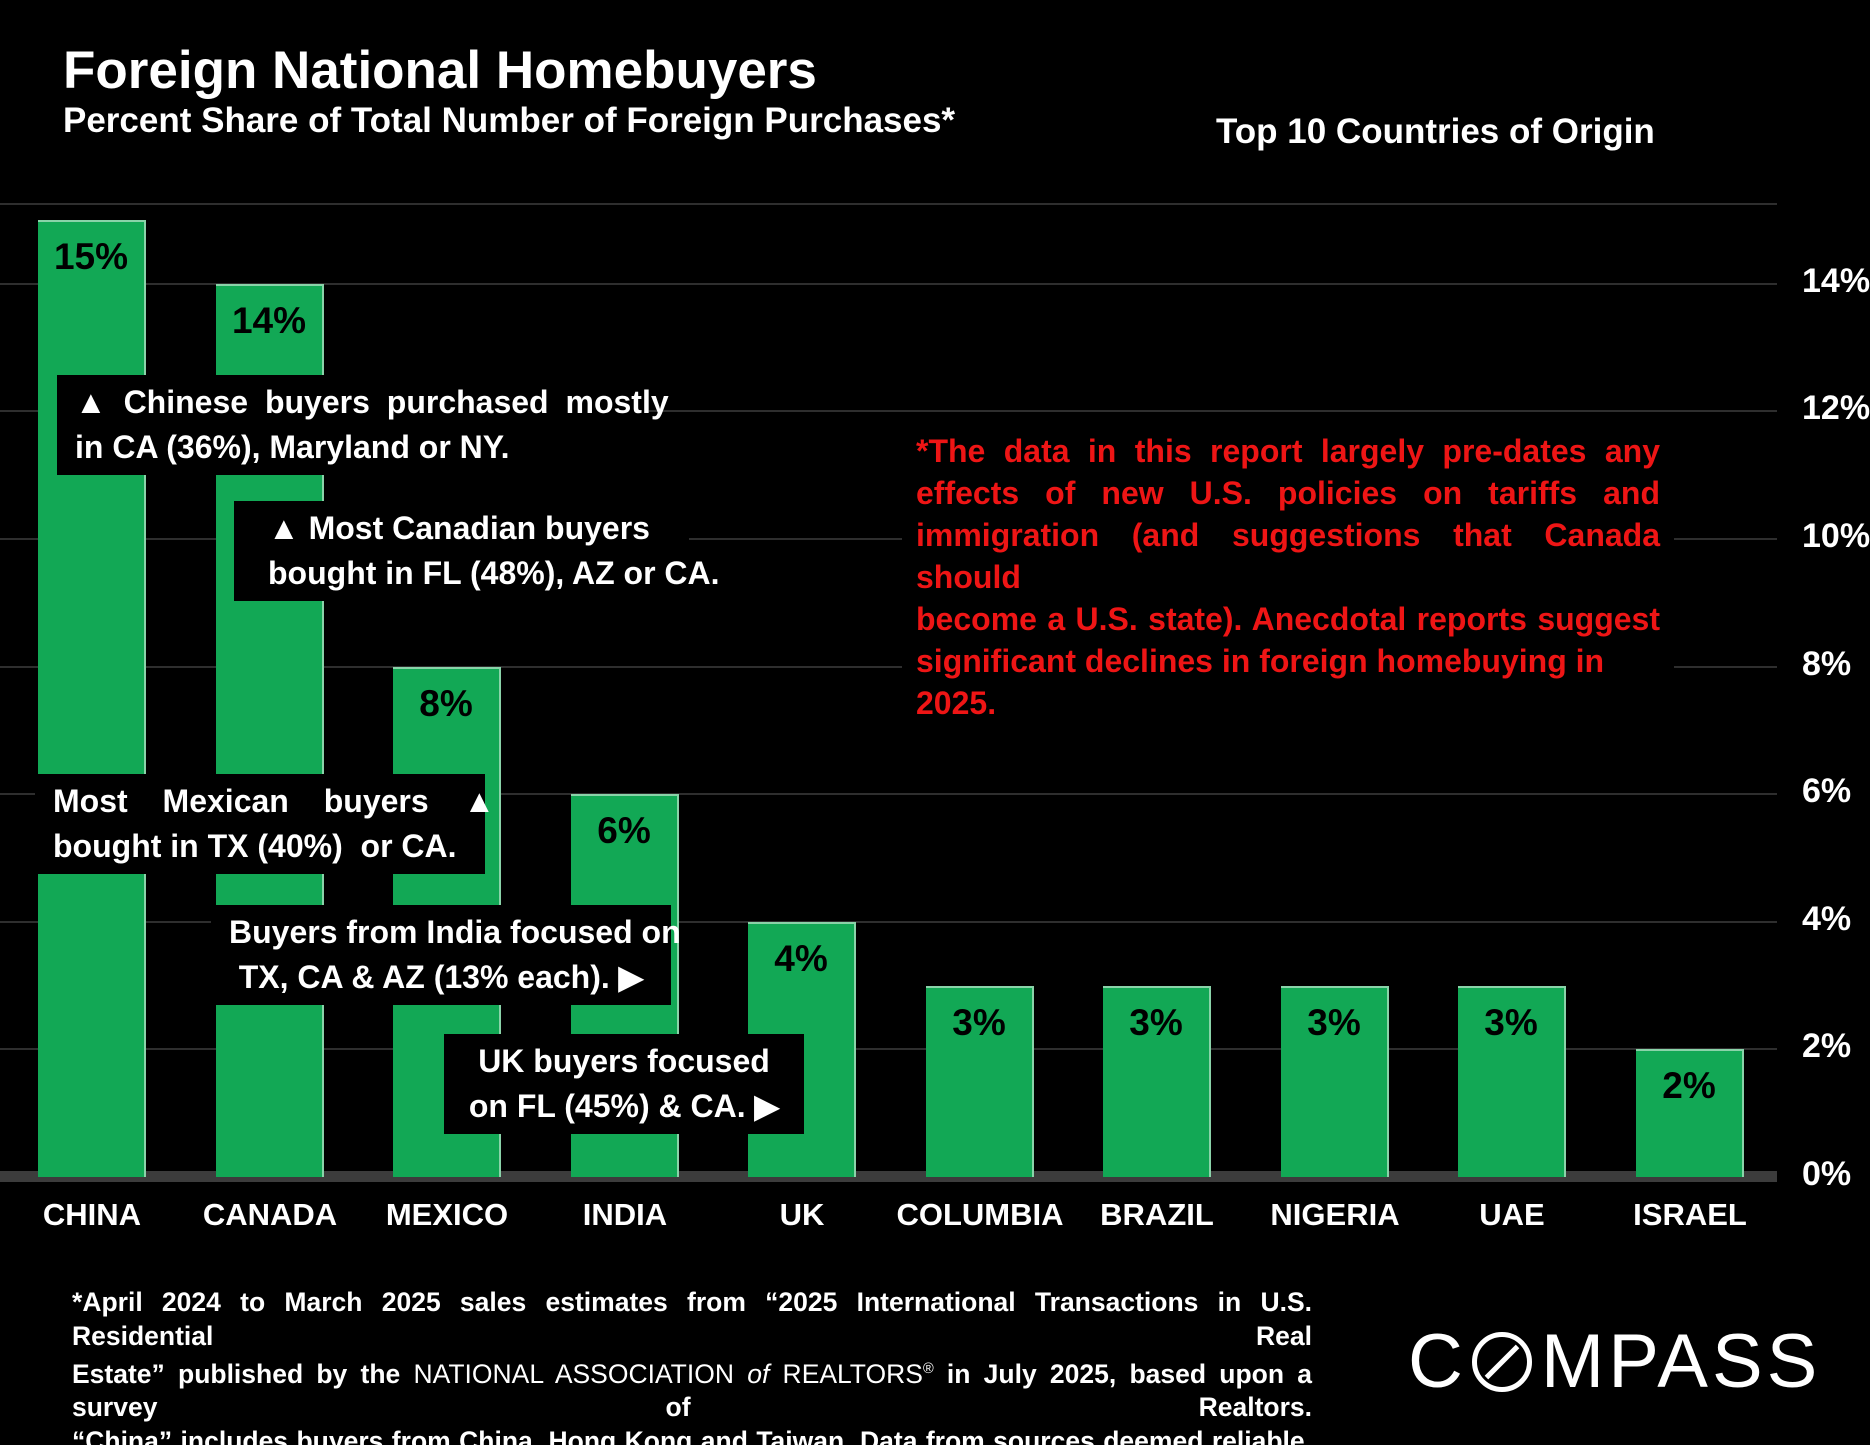 This screenshot has width=1870, height=1445. Describe the element at coordinates (92, 1214) in the screenshot. I see `xlabel-china: CHINA` at that location.